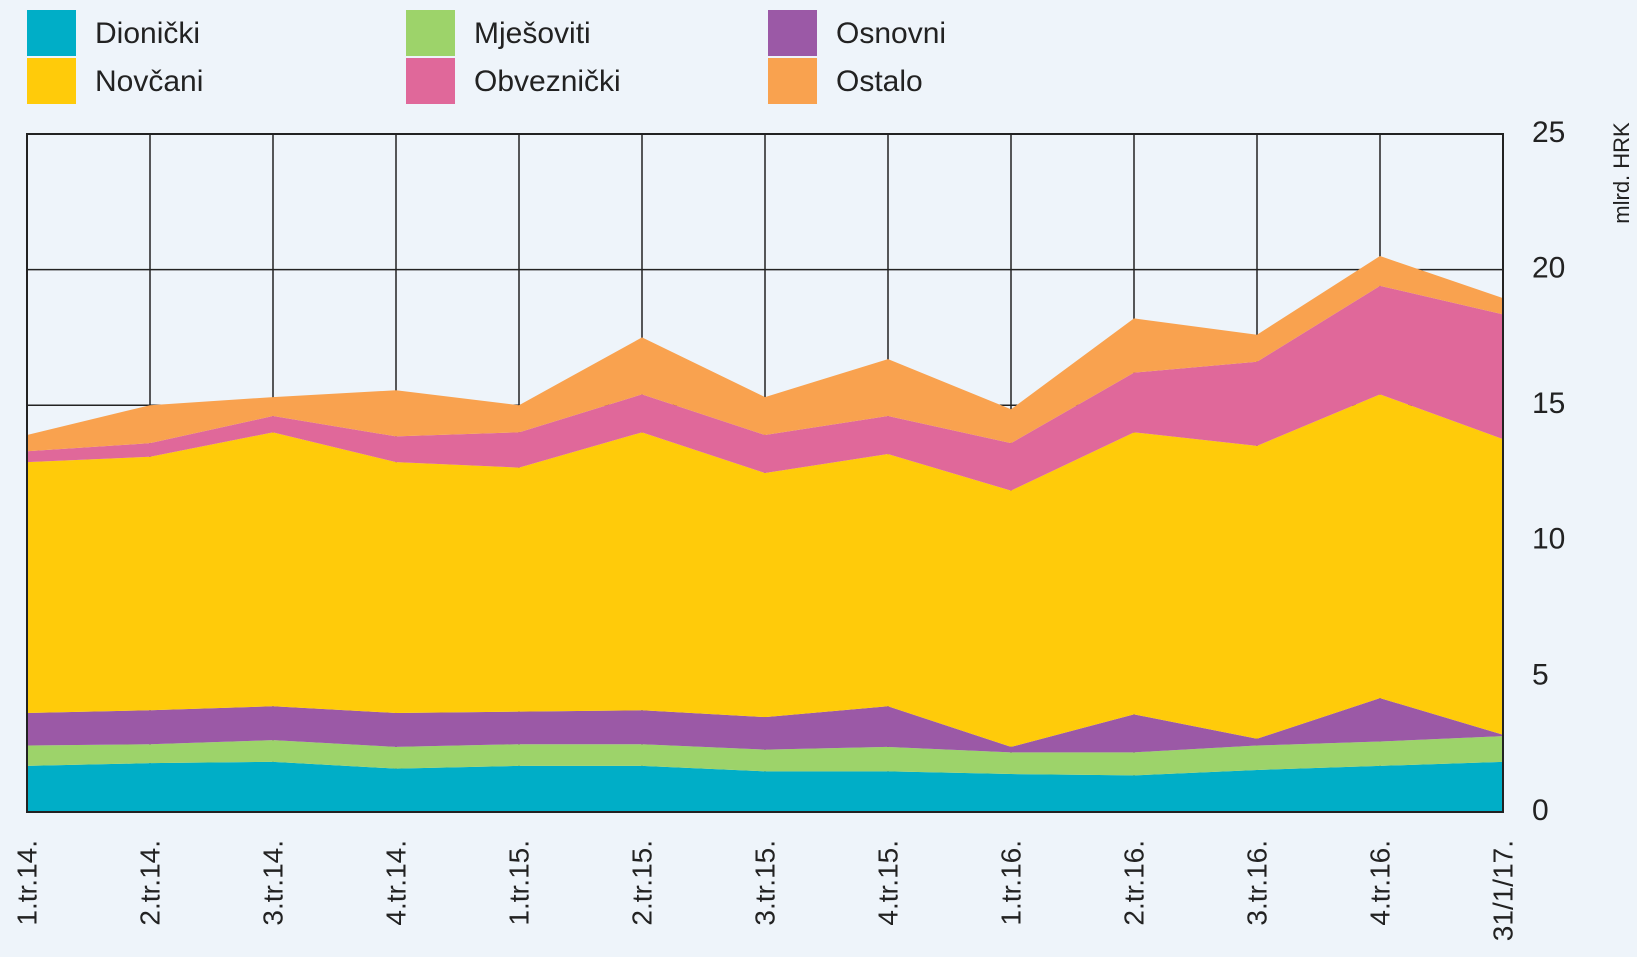 Image resolution: width=1637 pixels, height=957 pixels. I want to click on y-tick-label: 0, so click(1540, 810).